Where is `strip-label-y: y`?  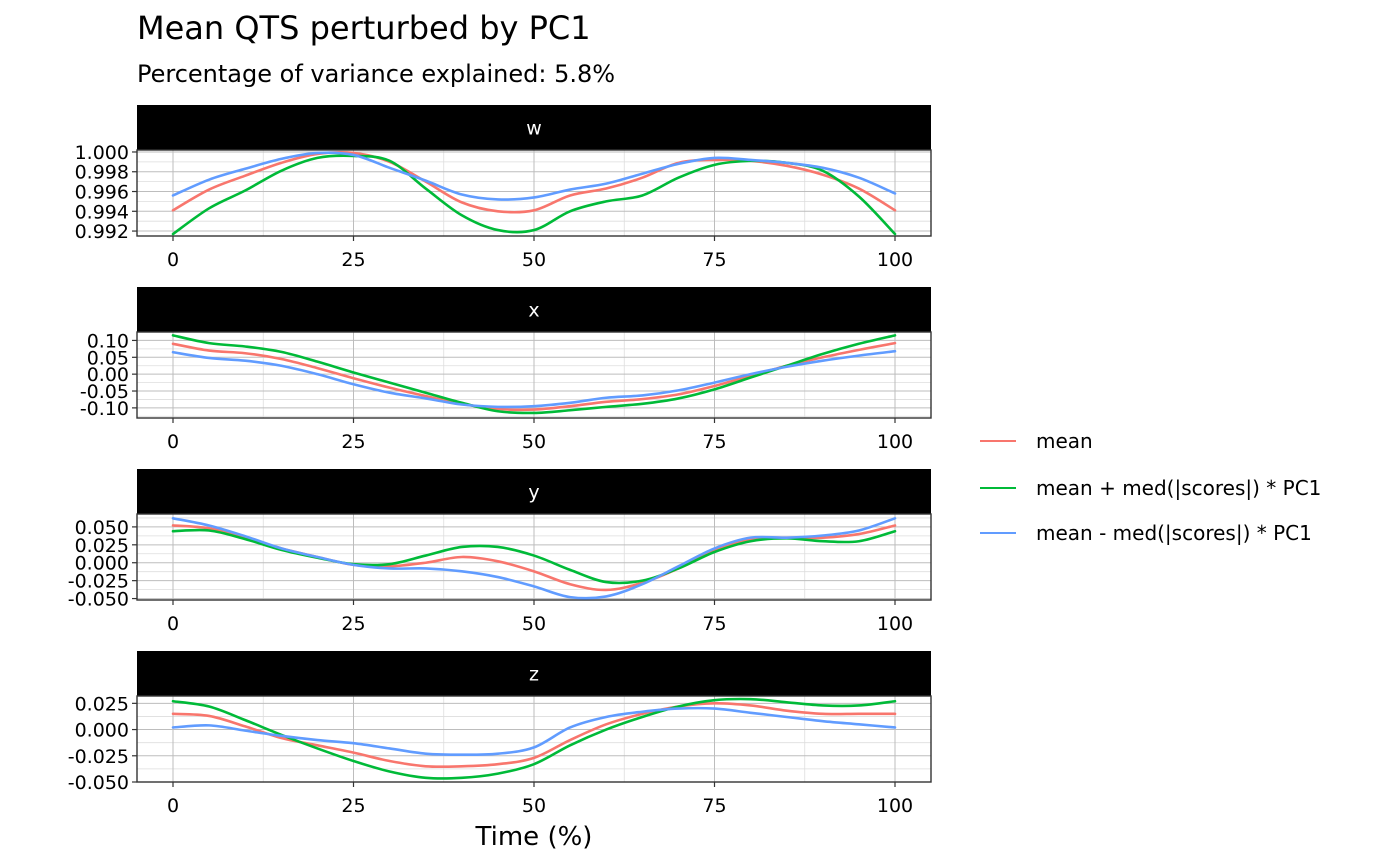 strip-label-y: y is located at coordinates (533, 493).